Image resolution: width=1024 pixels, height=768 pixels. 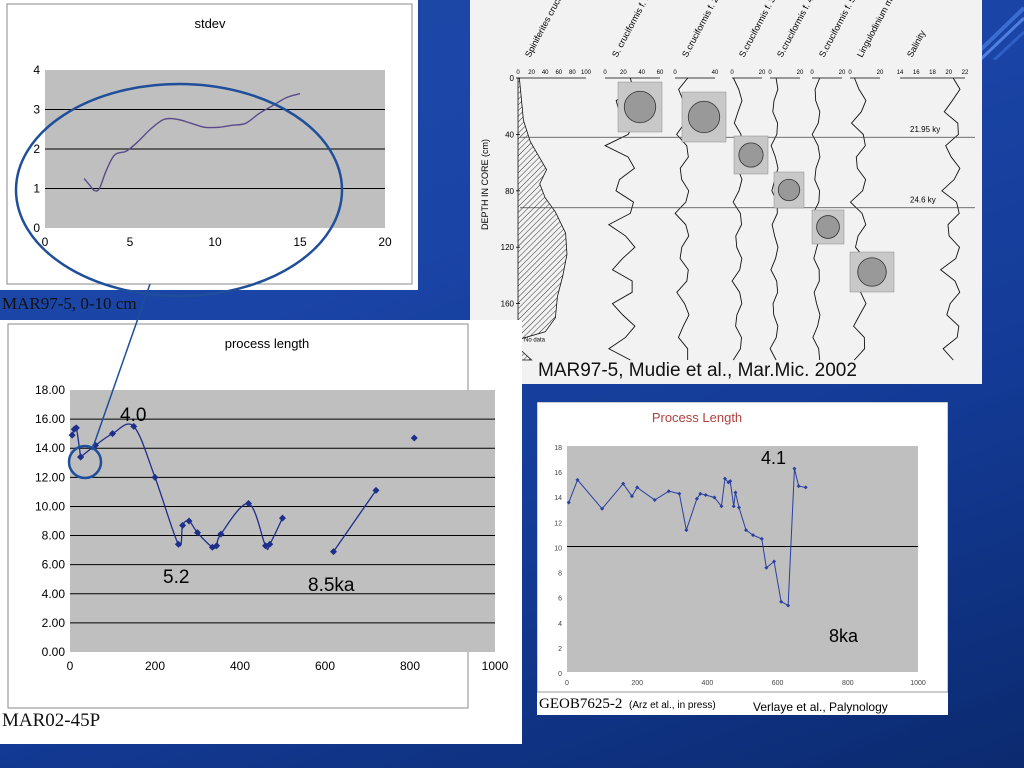 What do you see at coordinates (560, 674) in the screenshot?
I see `y-tick-label: 0` at bounding box center [560, 674].